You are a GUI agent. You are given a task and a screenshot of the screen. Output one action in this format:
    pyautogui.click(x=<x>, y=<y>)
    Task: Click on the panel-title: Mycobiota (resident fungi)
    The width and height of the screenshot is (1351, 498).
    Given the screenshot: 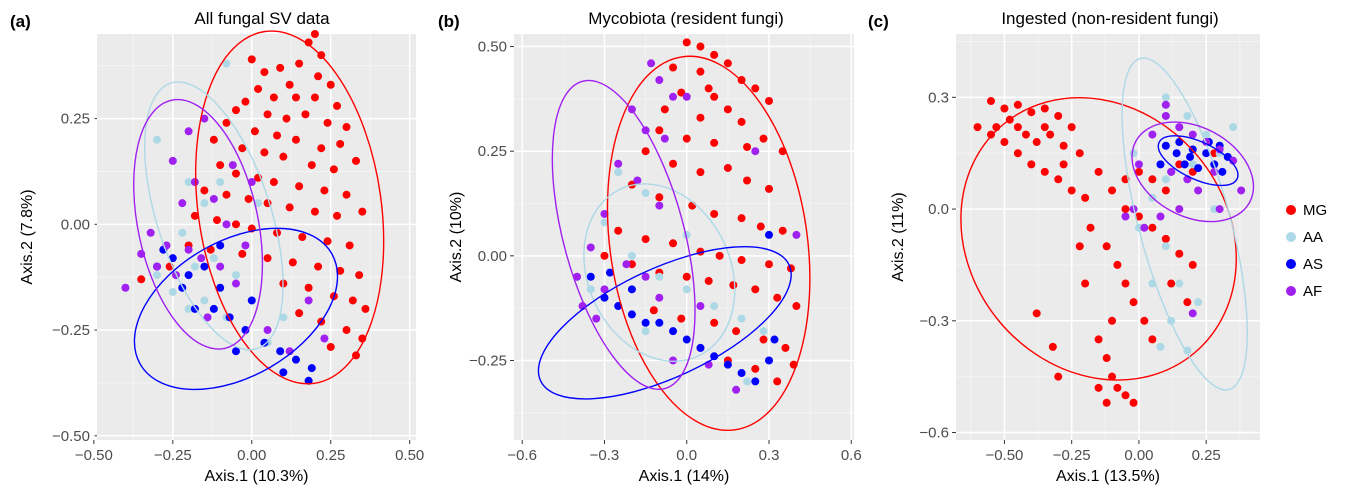 What is the action you would take?
    pyautogui.click(x=686, y=18)
    